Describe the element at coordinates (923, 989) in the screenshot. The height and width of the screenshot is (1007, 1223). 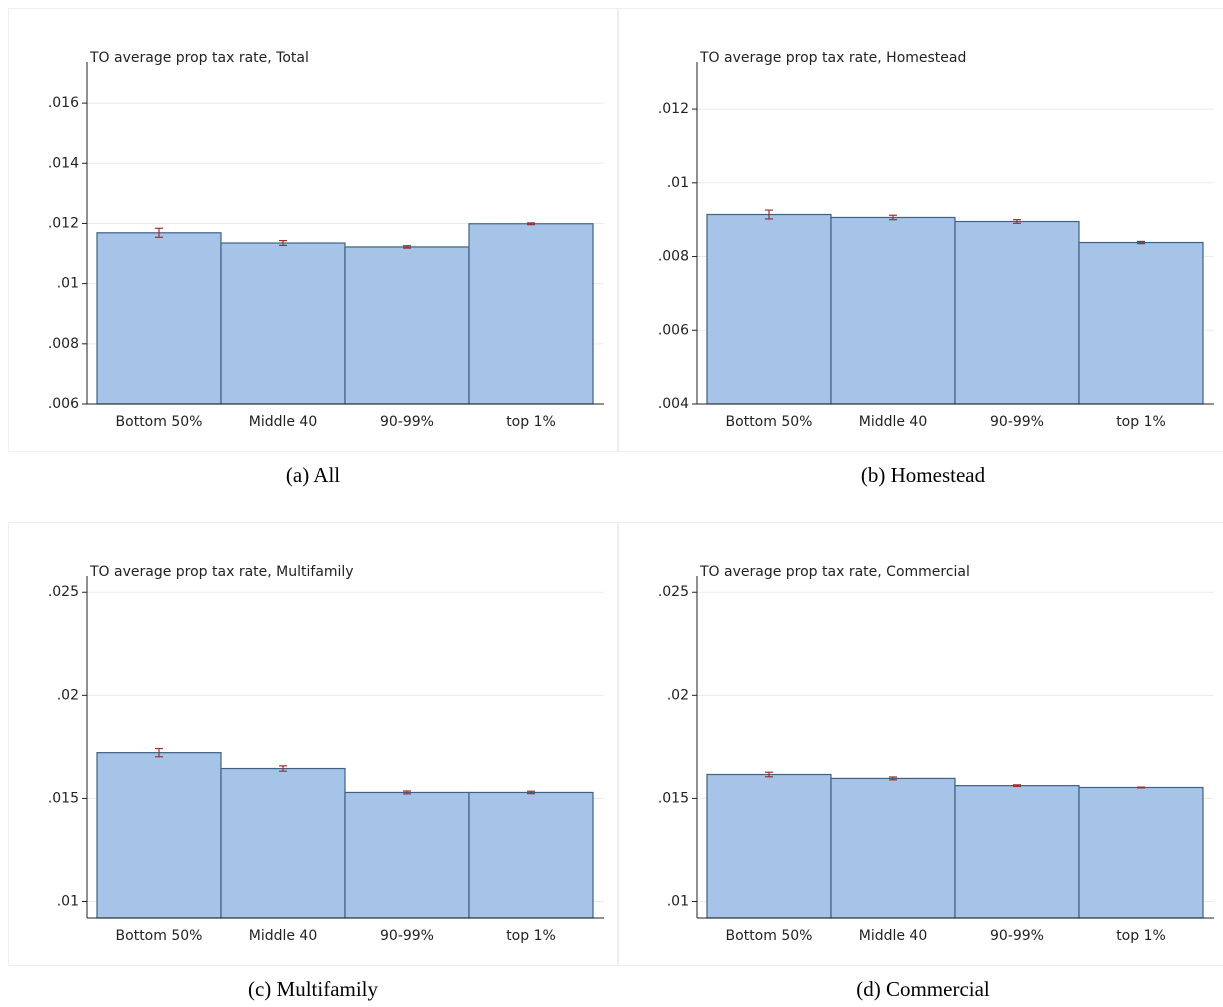
I see `caption: (d) Commercial` at that location.